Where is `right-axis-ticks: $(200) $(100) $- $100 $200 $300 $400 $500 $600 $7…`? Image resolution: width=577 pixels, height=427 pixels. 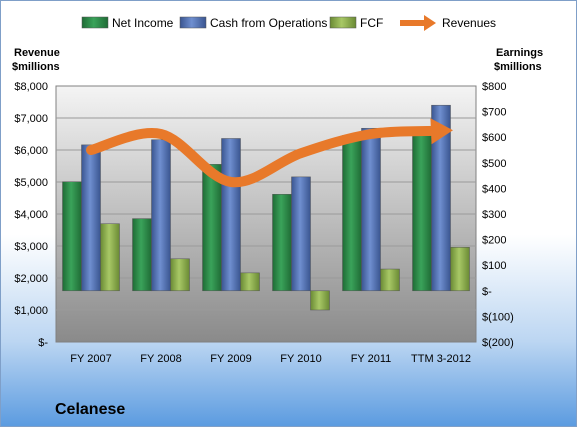
right-axis-ticks: $(200) $(100) $- $100 $200 $300 $400 $500 $600 $7… is located at coordinates (498, 215).